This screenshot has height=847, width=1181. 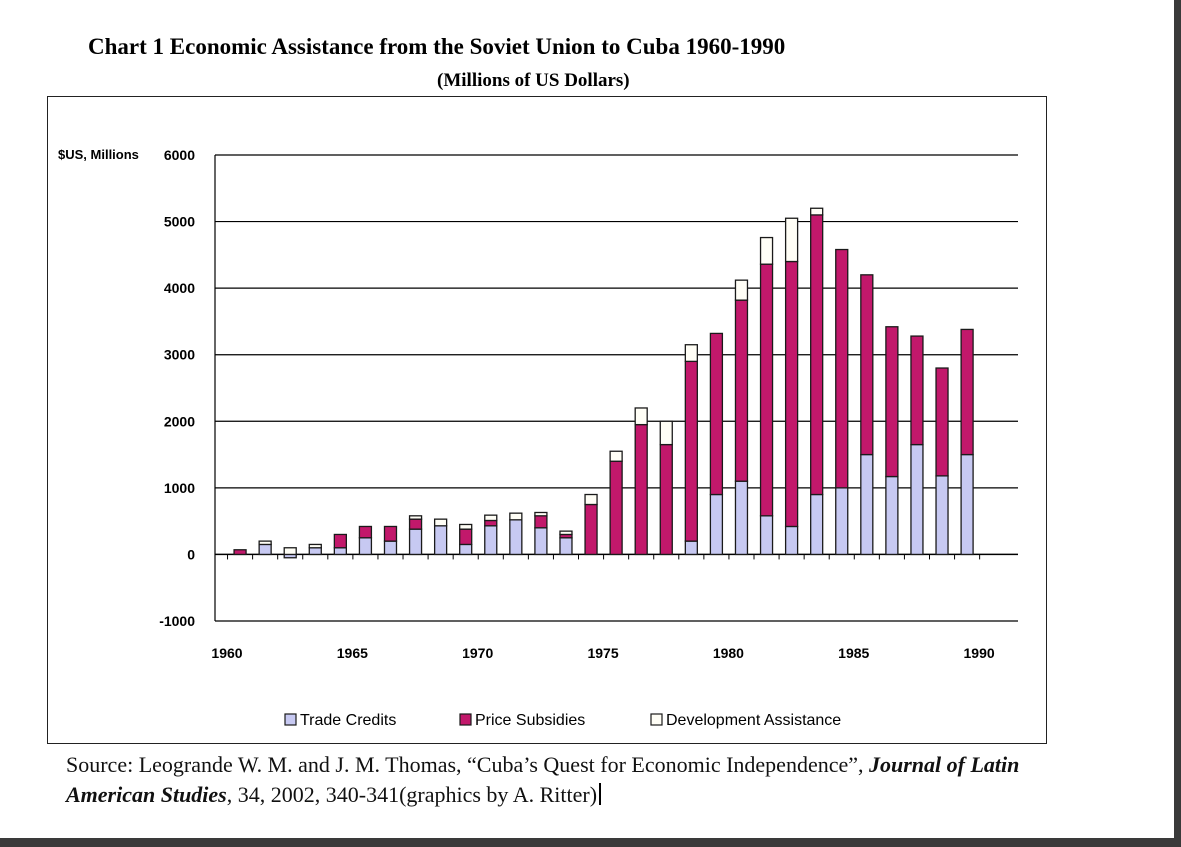 What do you see at coordinates (566, 533) in the screenshot?
I see `bar-1974-development-assistance` at bounding box center [566, 533].